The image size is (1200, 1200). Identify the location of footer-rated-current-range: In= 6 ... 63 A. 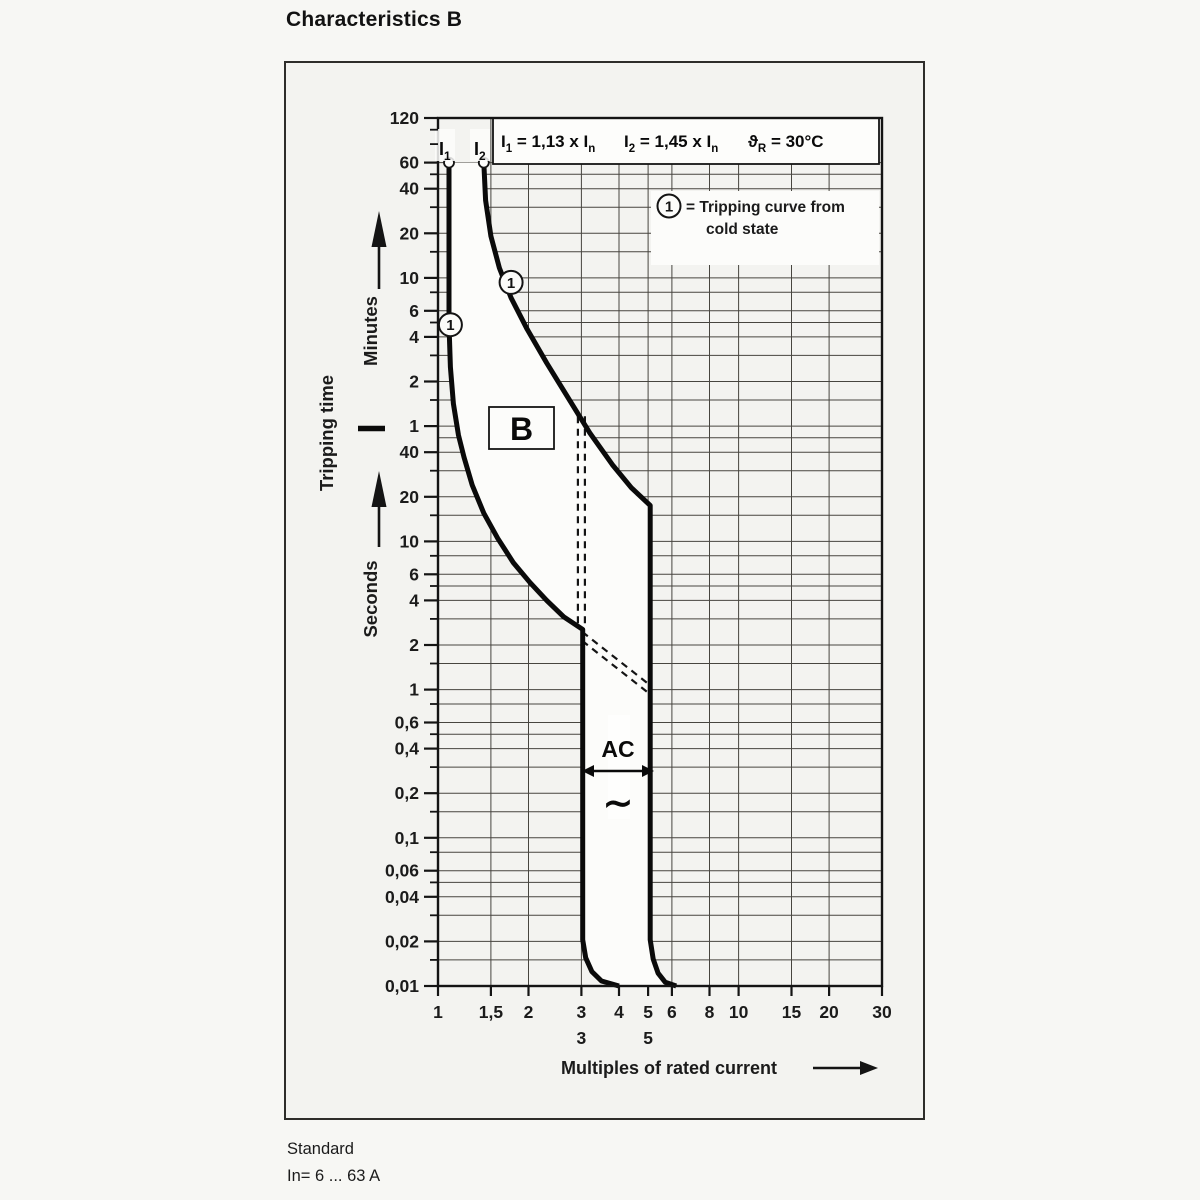
(334, 1176).